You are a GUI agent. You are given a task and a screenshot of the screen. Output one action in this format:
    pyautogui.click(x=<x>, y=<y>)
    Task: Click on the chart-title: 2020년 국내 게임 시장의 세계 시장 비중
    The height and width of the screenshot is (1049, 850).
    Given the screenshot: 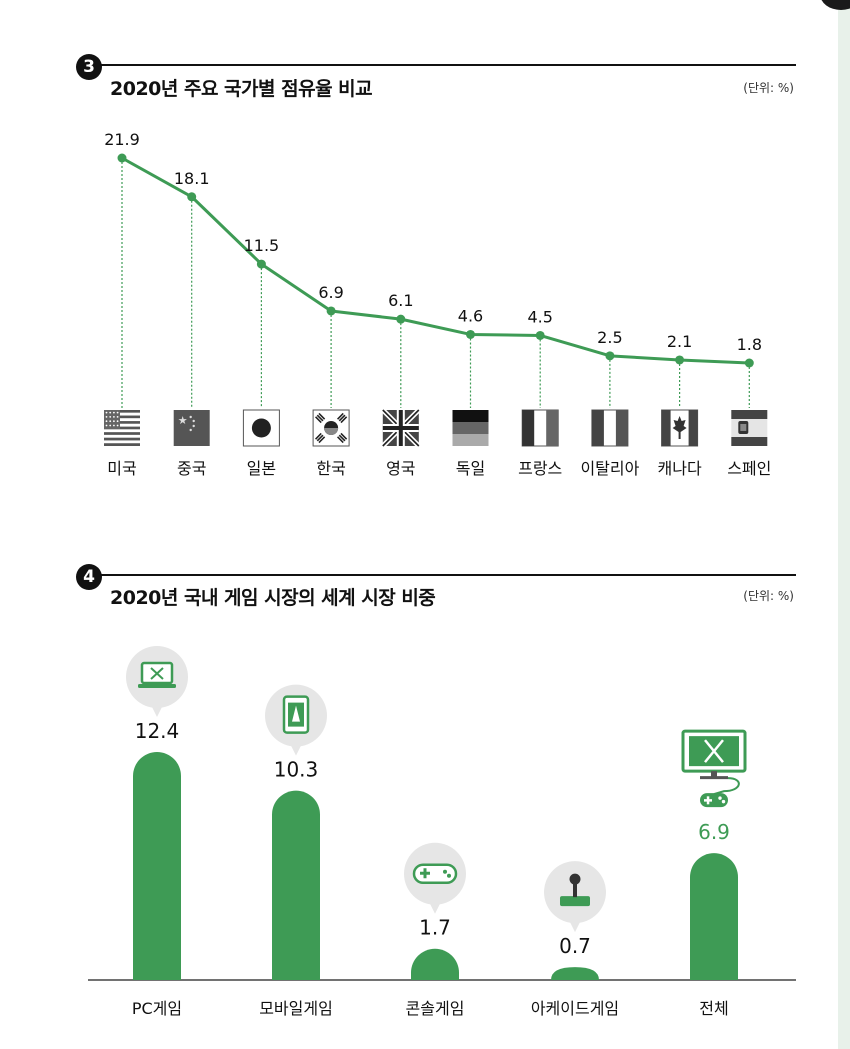 What is the action you would take?
    pyautogui.click(x=273, y=598)
    